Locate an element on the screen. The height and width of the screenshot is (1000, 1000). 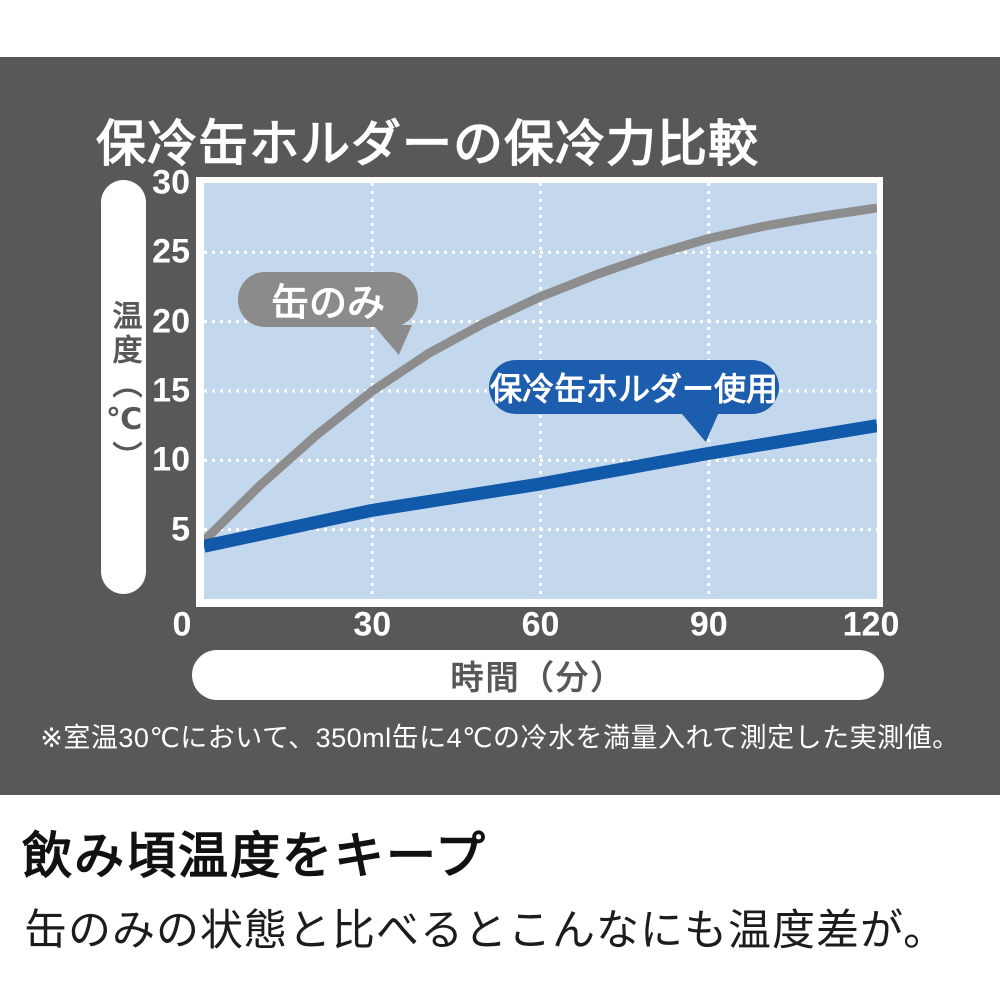
measurement-footnote: ※室温30℃において、350ml缶に4℃の冷水を満量入れて測定した実測値。 is located at coordinates (500, 738).